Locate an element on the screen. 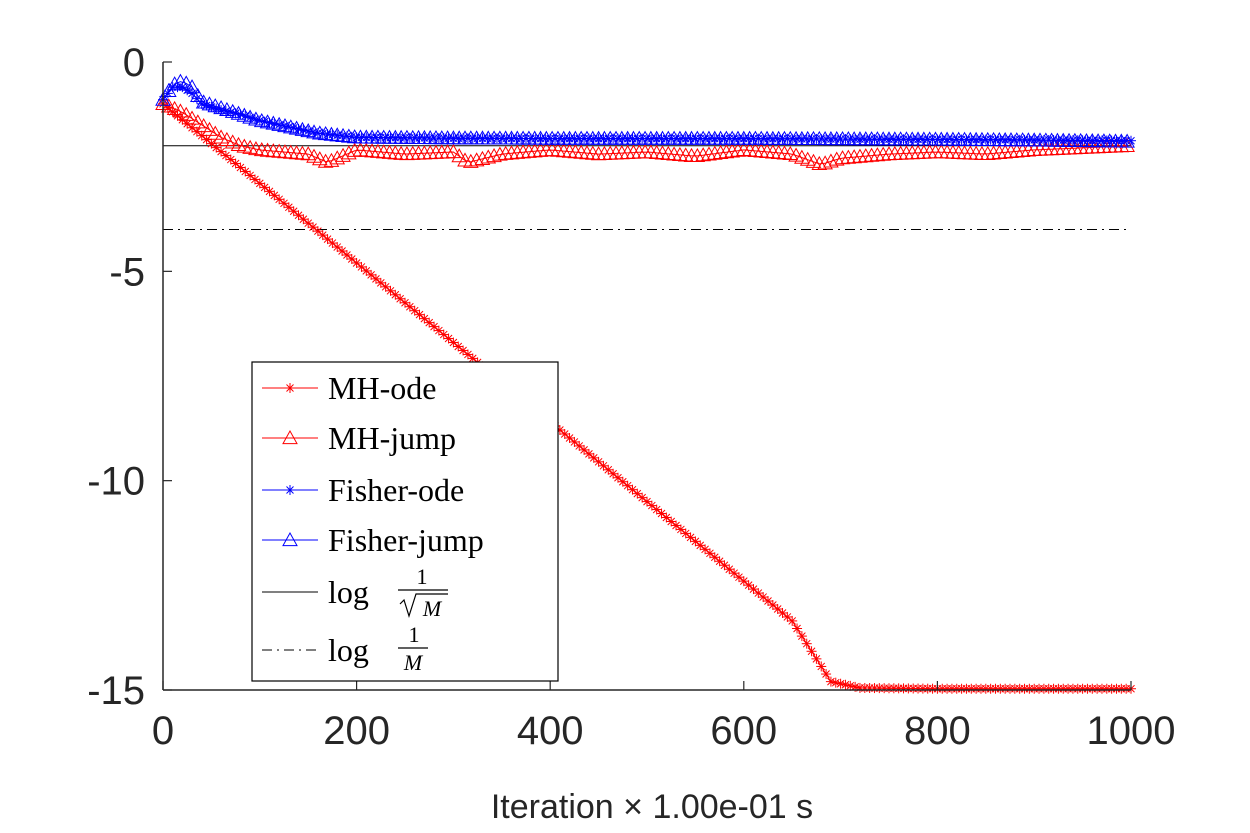 This screenshot has height=833, width=1250. y-tick-label: 0 is located at coordinates (134, 63).